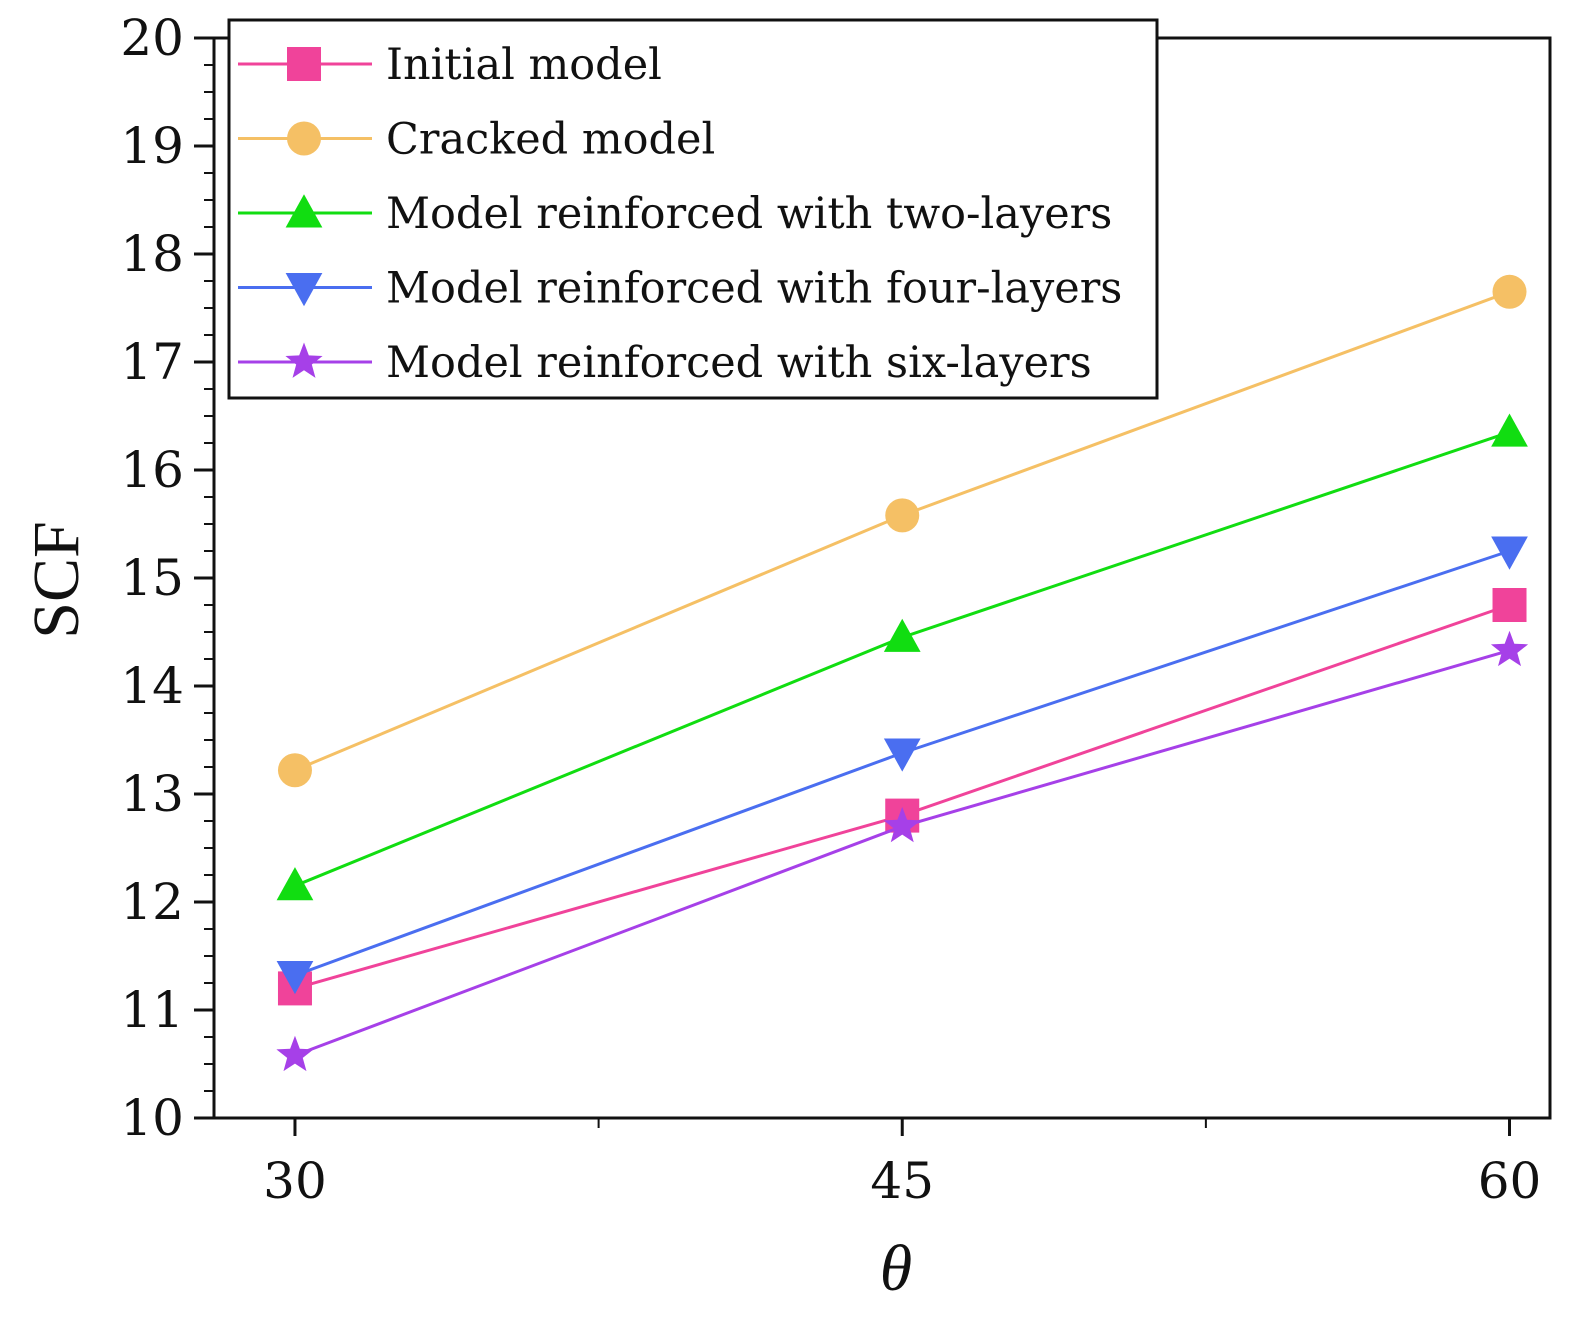  I want to click on x-axis-title: θ, so click(896, 1268).